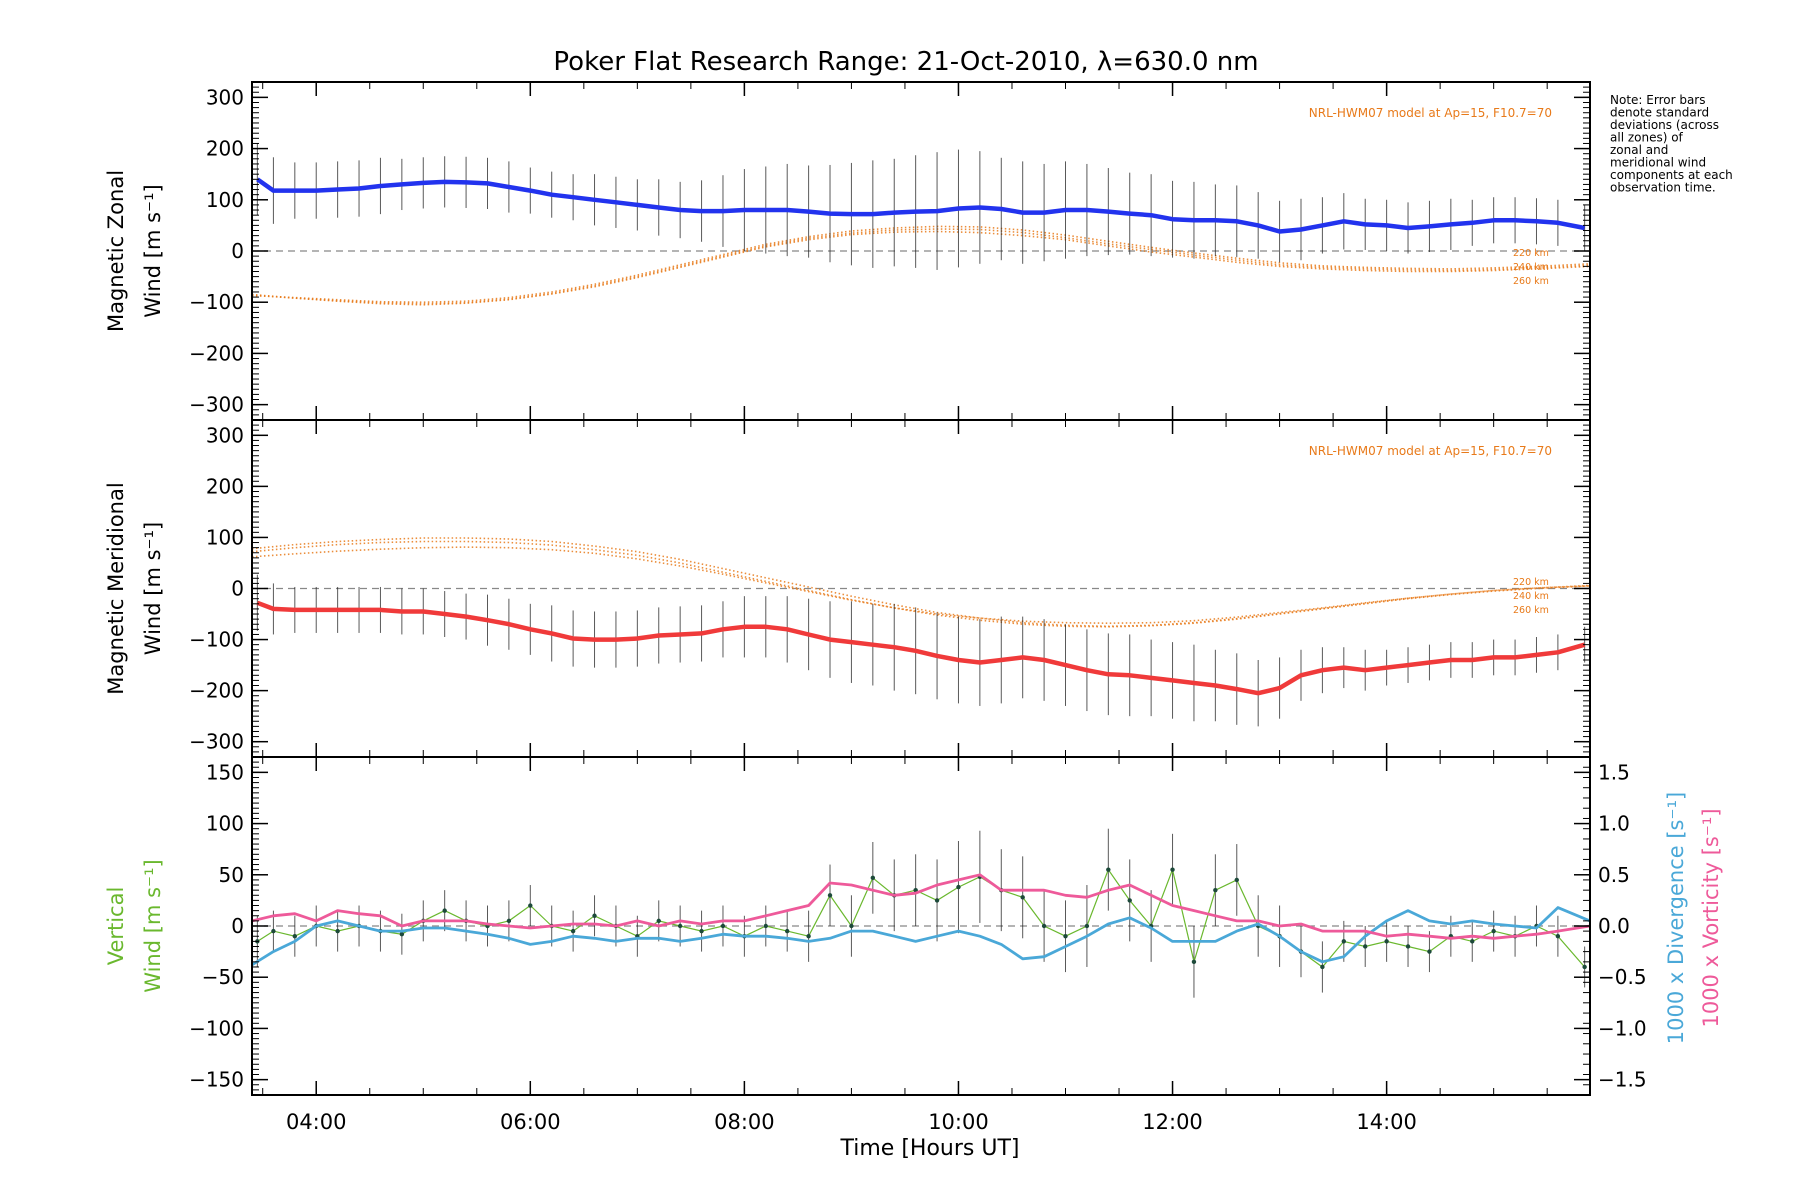  I want to click on vertical-wind-line, so click(921, 917).